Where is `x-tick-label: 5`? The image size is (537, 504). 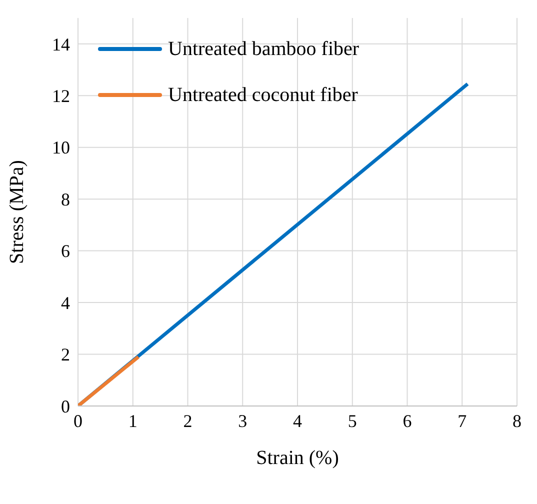
x-tick-label: 5 is located at coordinates (352, 420).